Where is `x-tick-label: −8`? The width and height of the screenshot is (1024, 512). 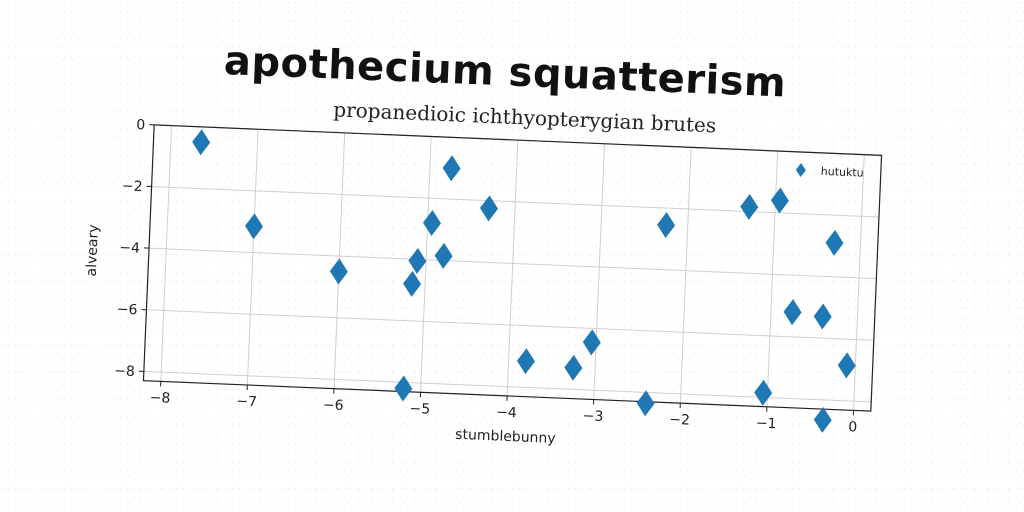 x-tick-label: −8 is located at coordinates (159, 398).